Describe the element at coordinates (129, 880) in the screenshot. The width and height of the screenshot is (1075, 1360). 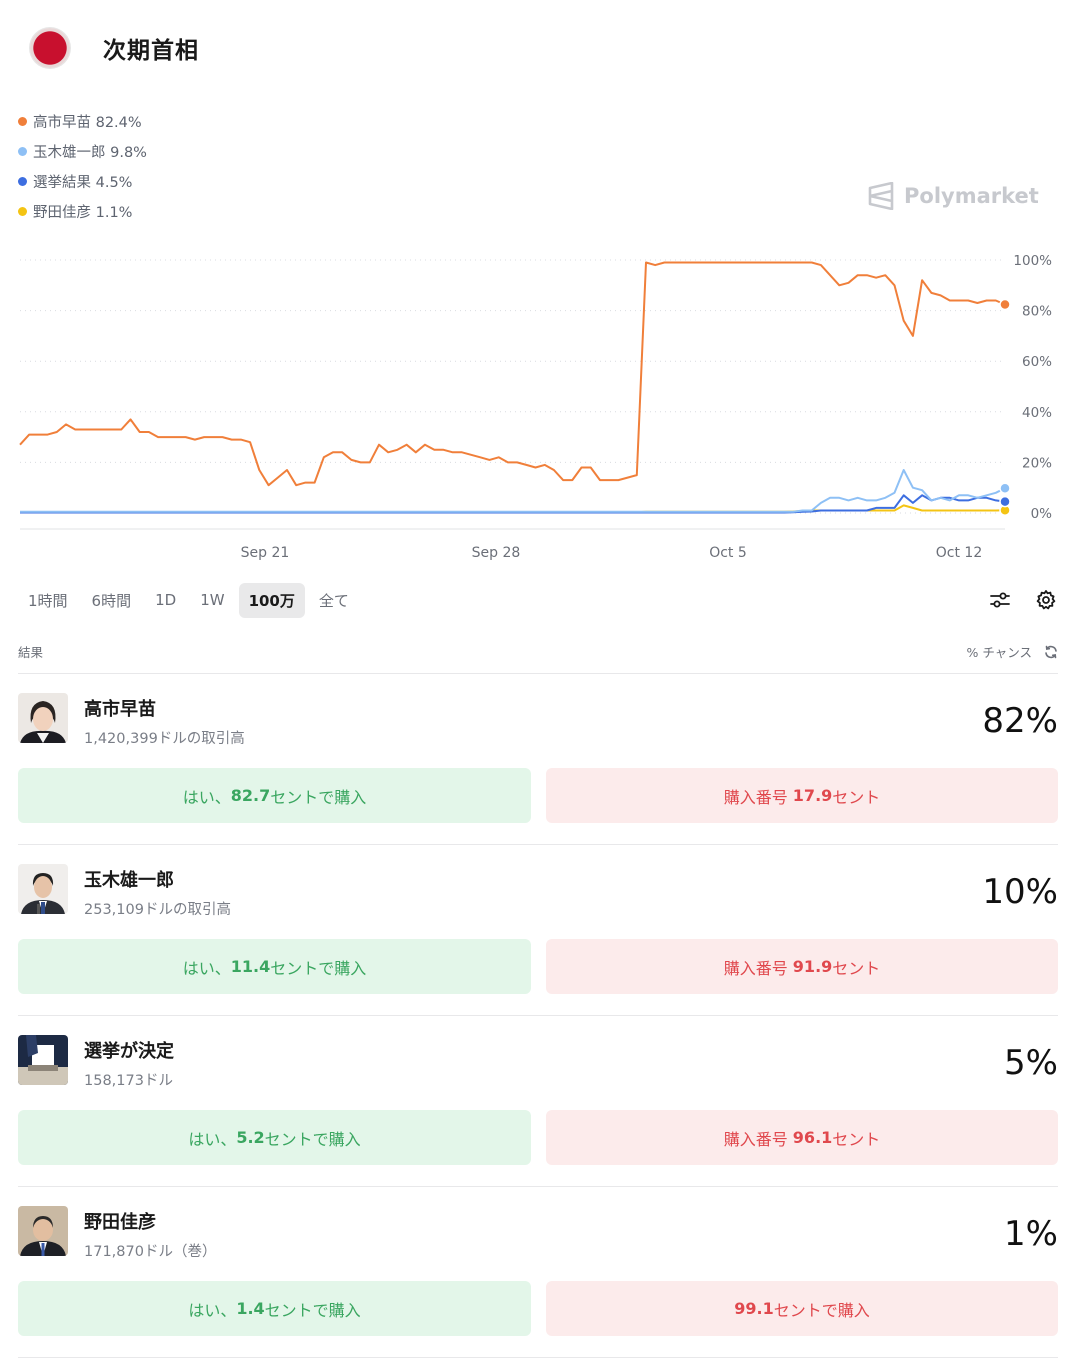
I see `outcome-name: 玉木雄一郎` at that location.